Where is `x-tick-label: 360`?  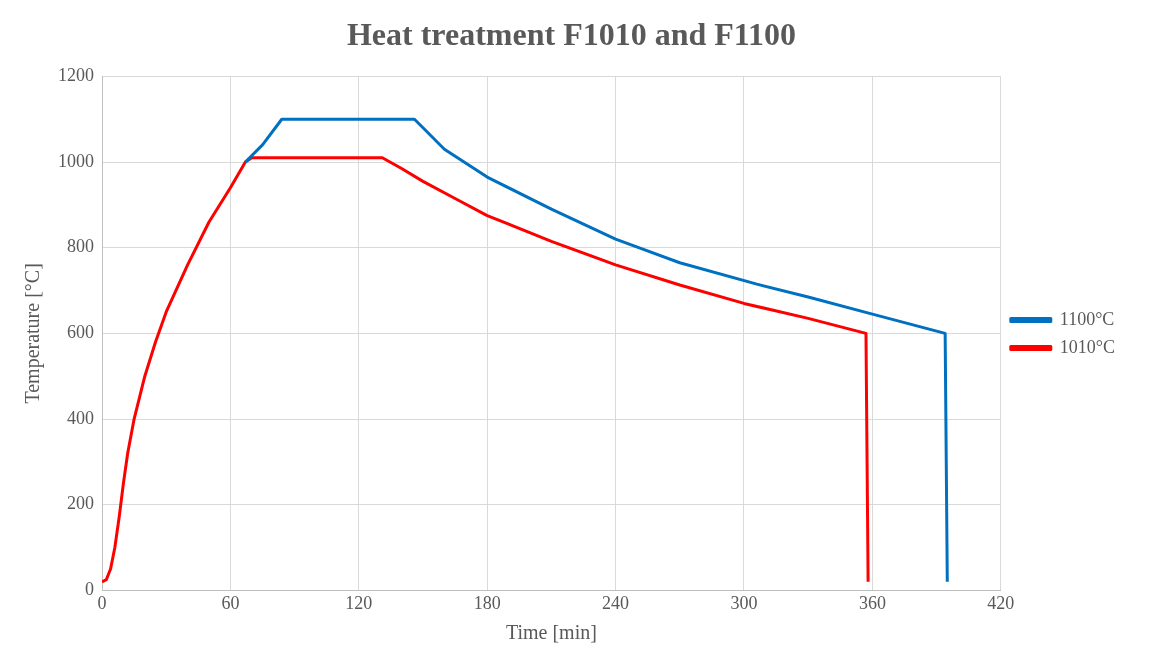
x-tick-label: 360 is located at coordinates (872, 602).